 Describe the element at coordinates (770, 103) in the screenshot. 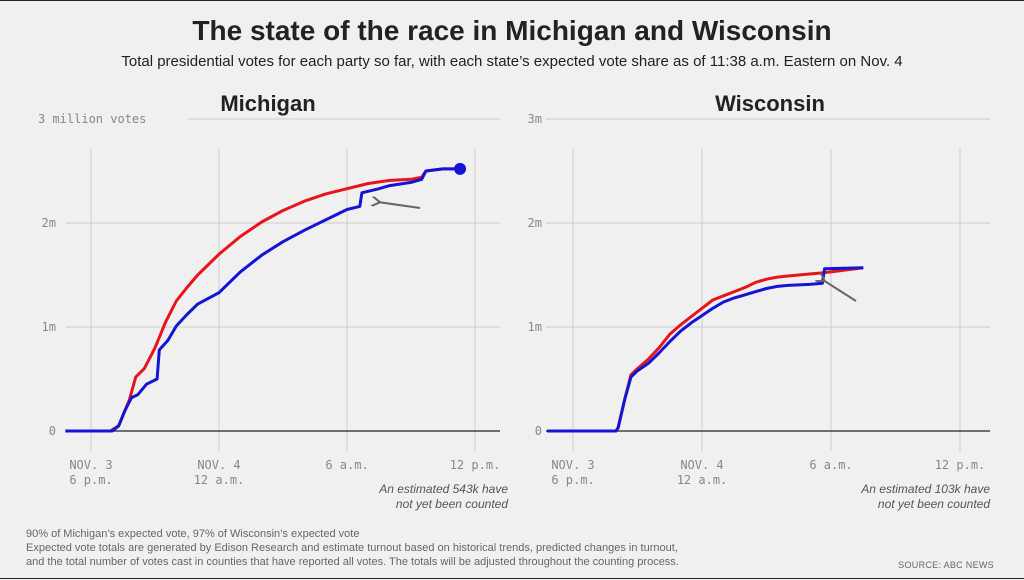

I see `panel-title: Wisconsin` at that location.